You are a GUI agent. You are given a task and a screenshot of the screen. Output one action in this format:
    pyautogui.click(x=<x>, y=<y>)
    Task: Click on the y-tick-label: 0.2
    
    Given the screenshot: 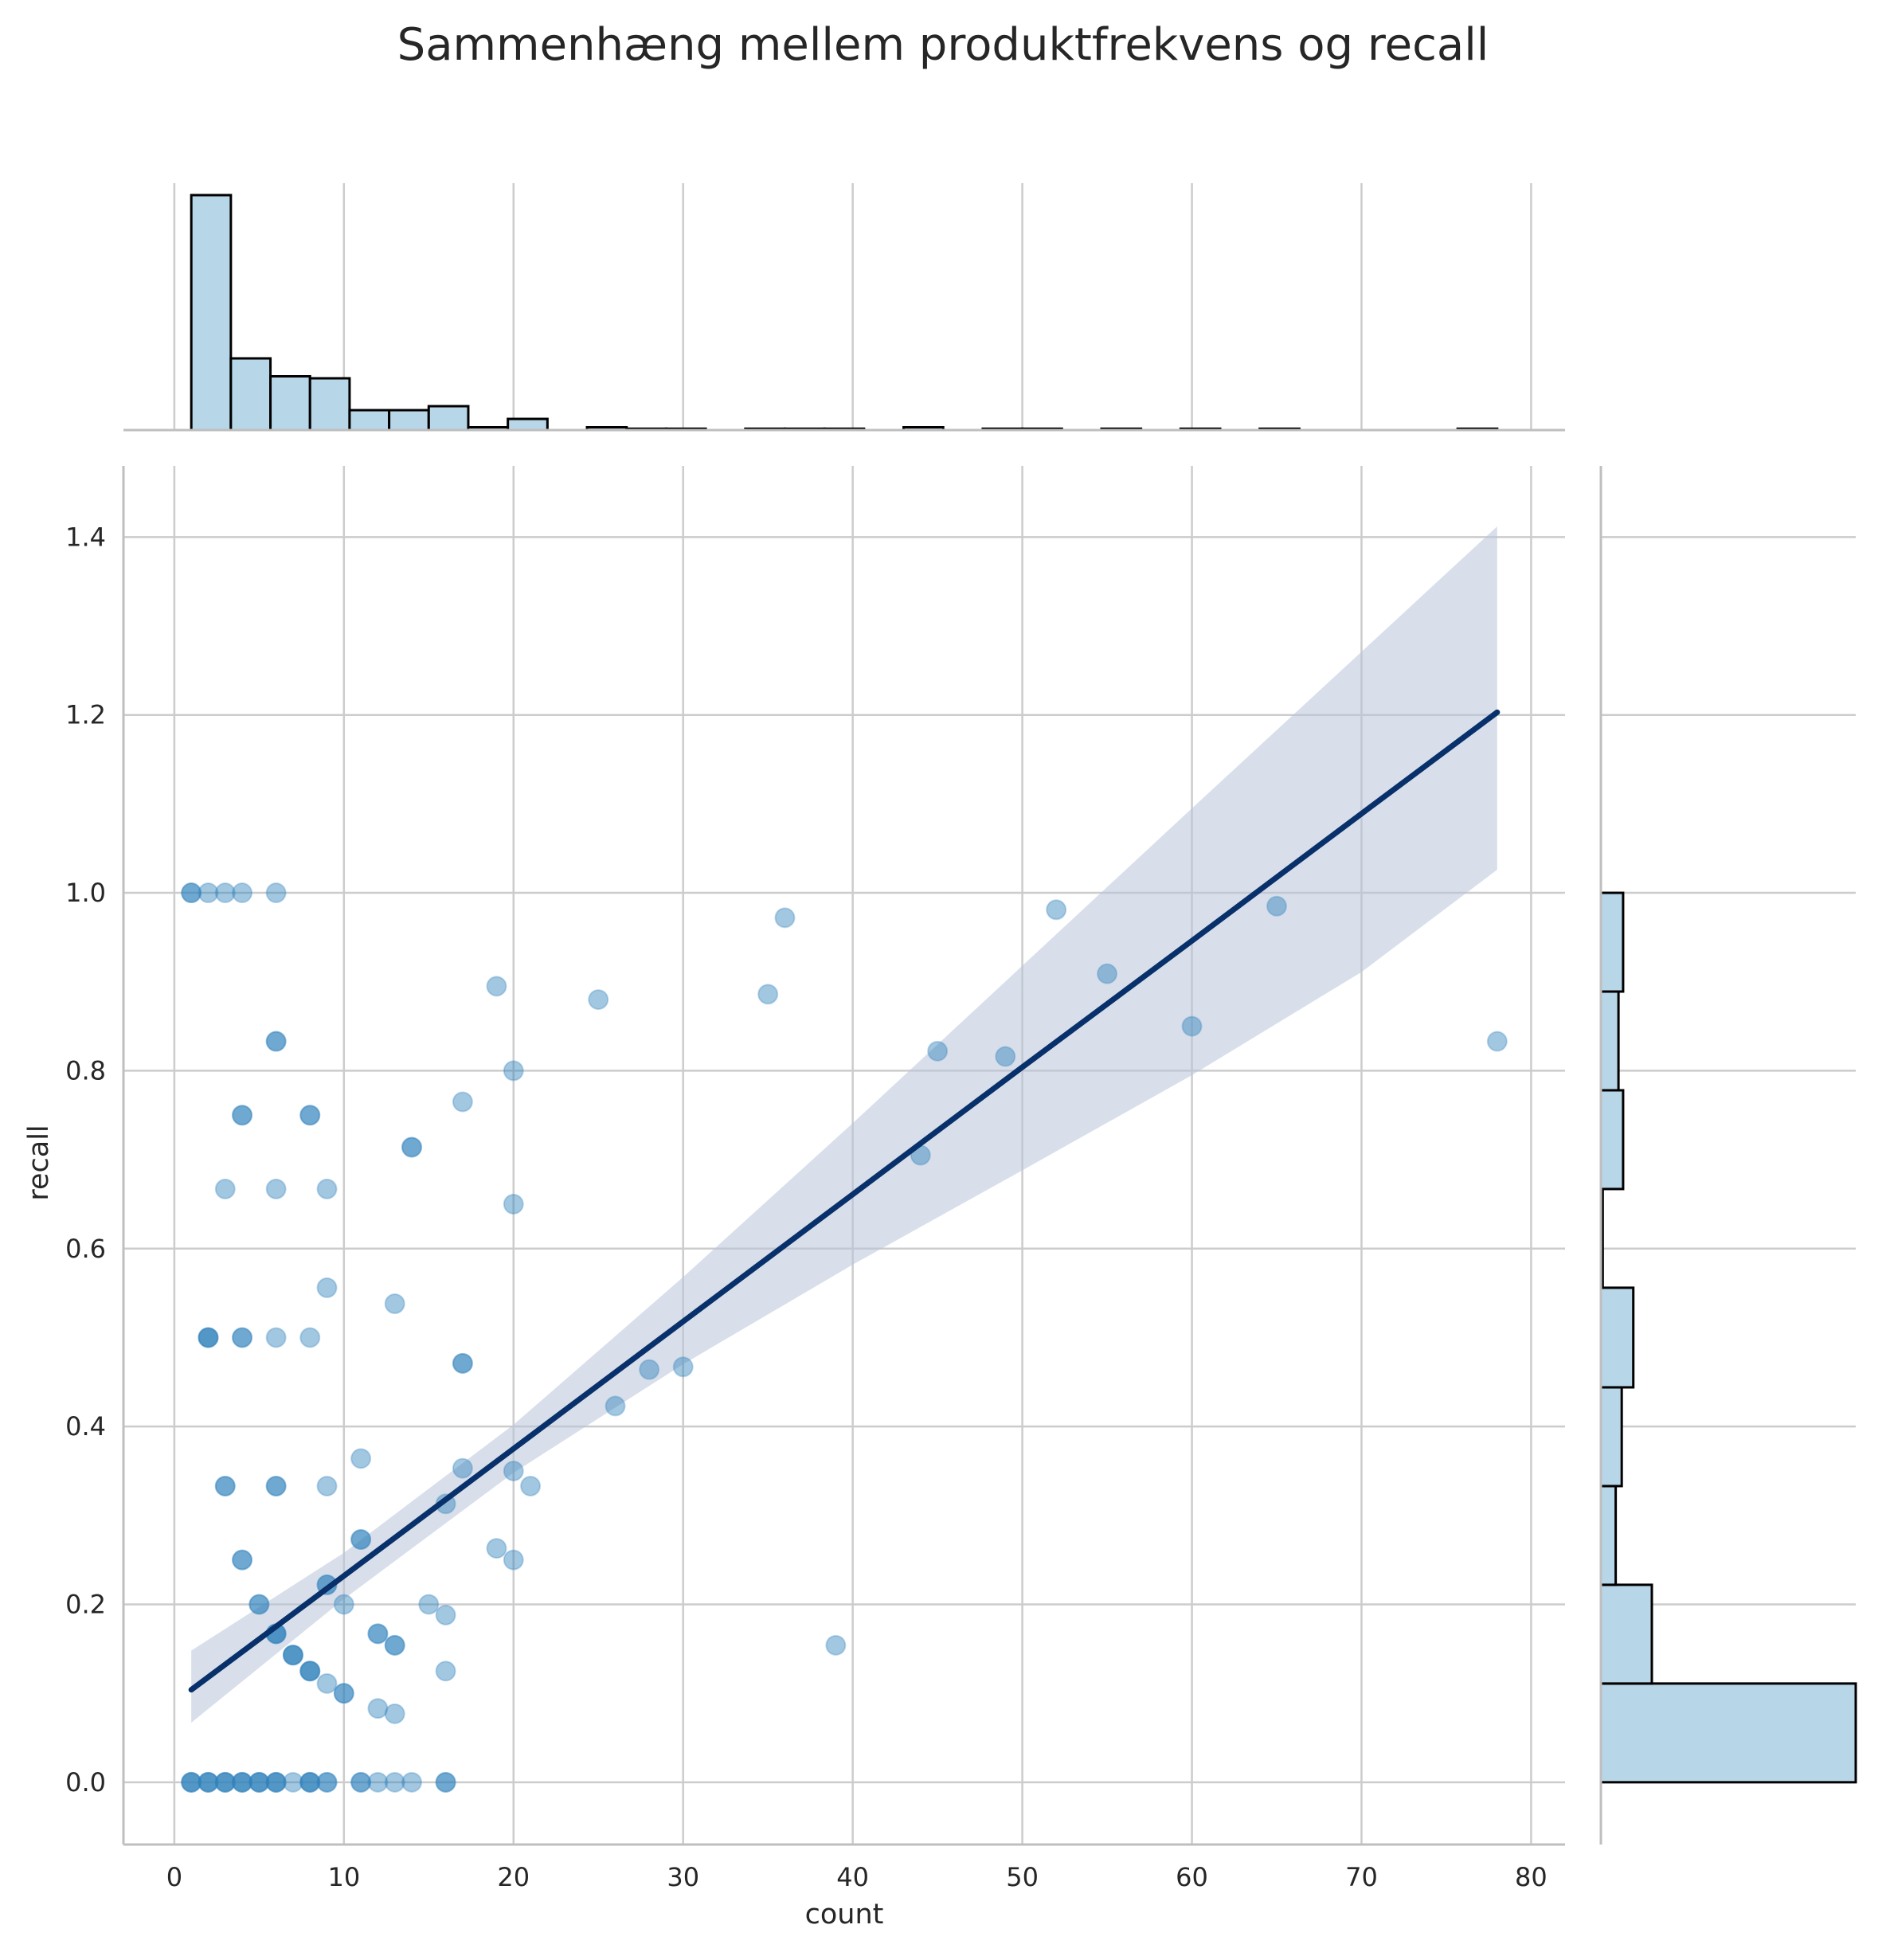 What is the action you would take?
    pyautogui.click(x=85, y=1604)
    